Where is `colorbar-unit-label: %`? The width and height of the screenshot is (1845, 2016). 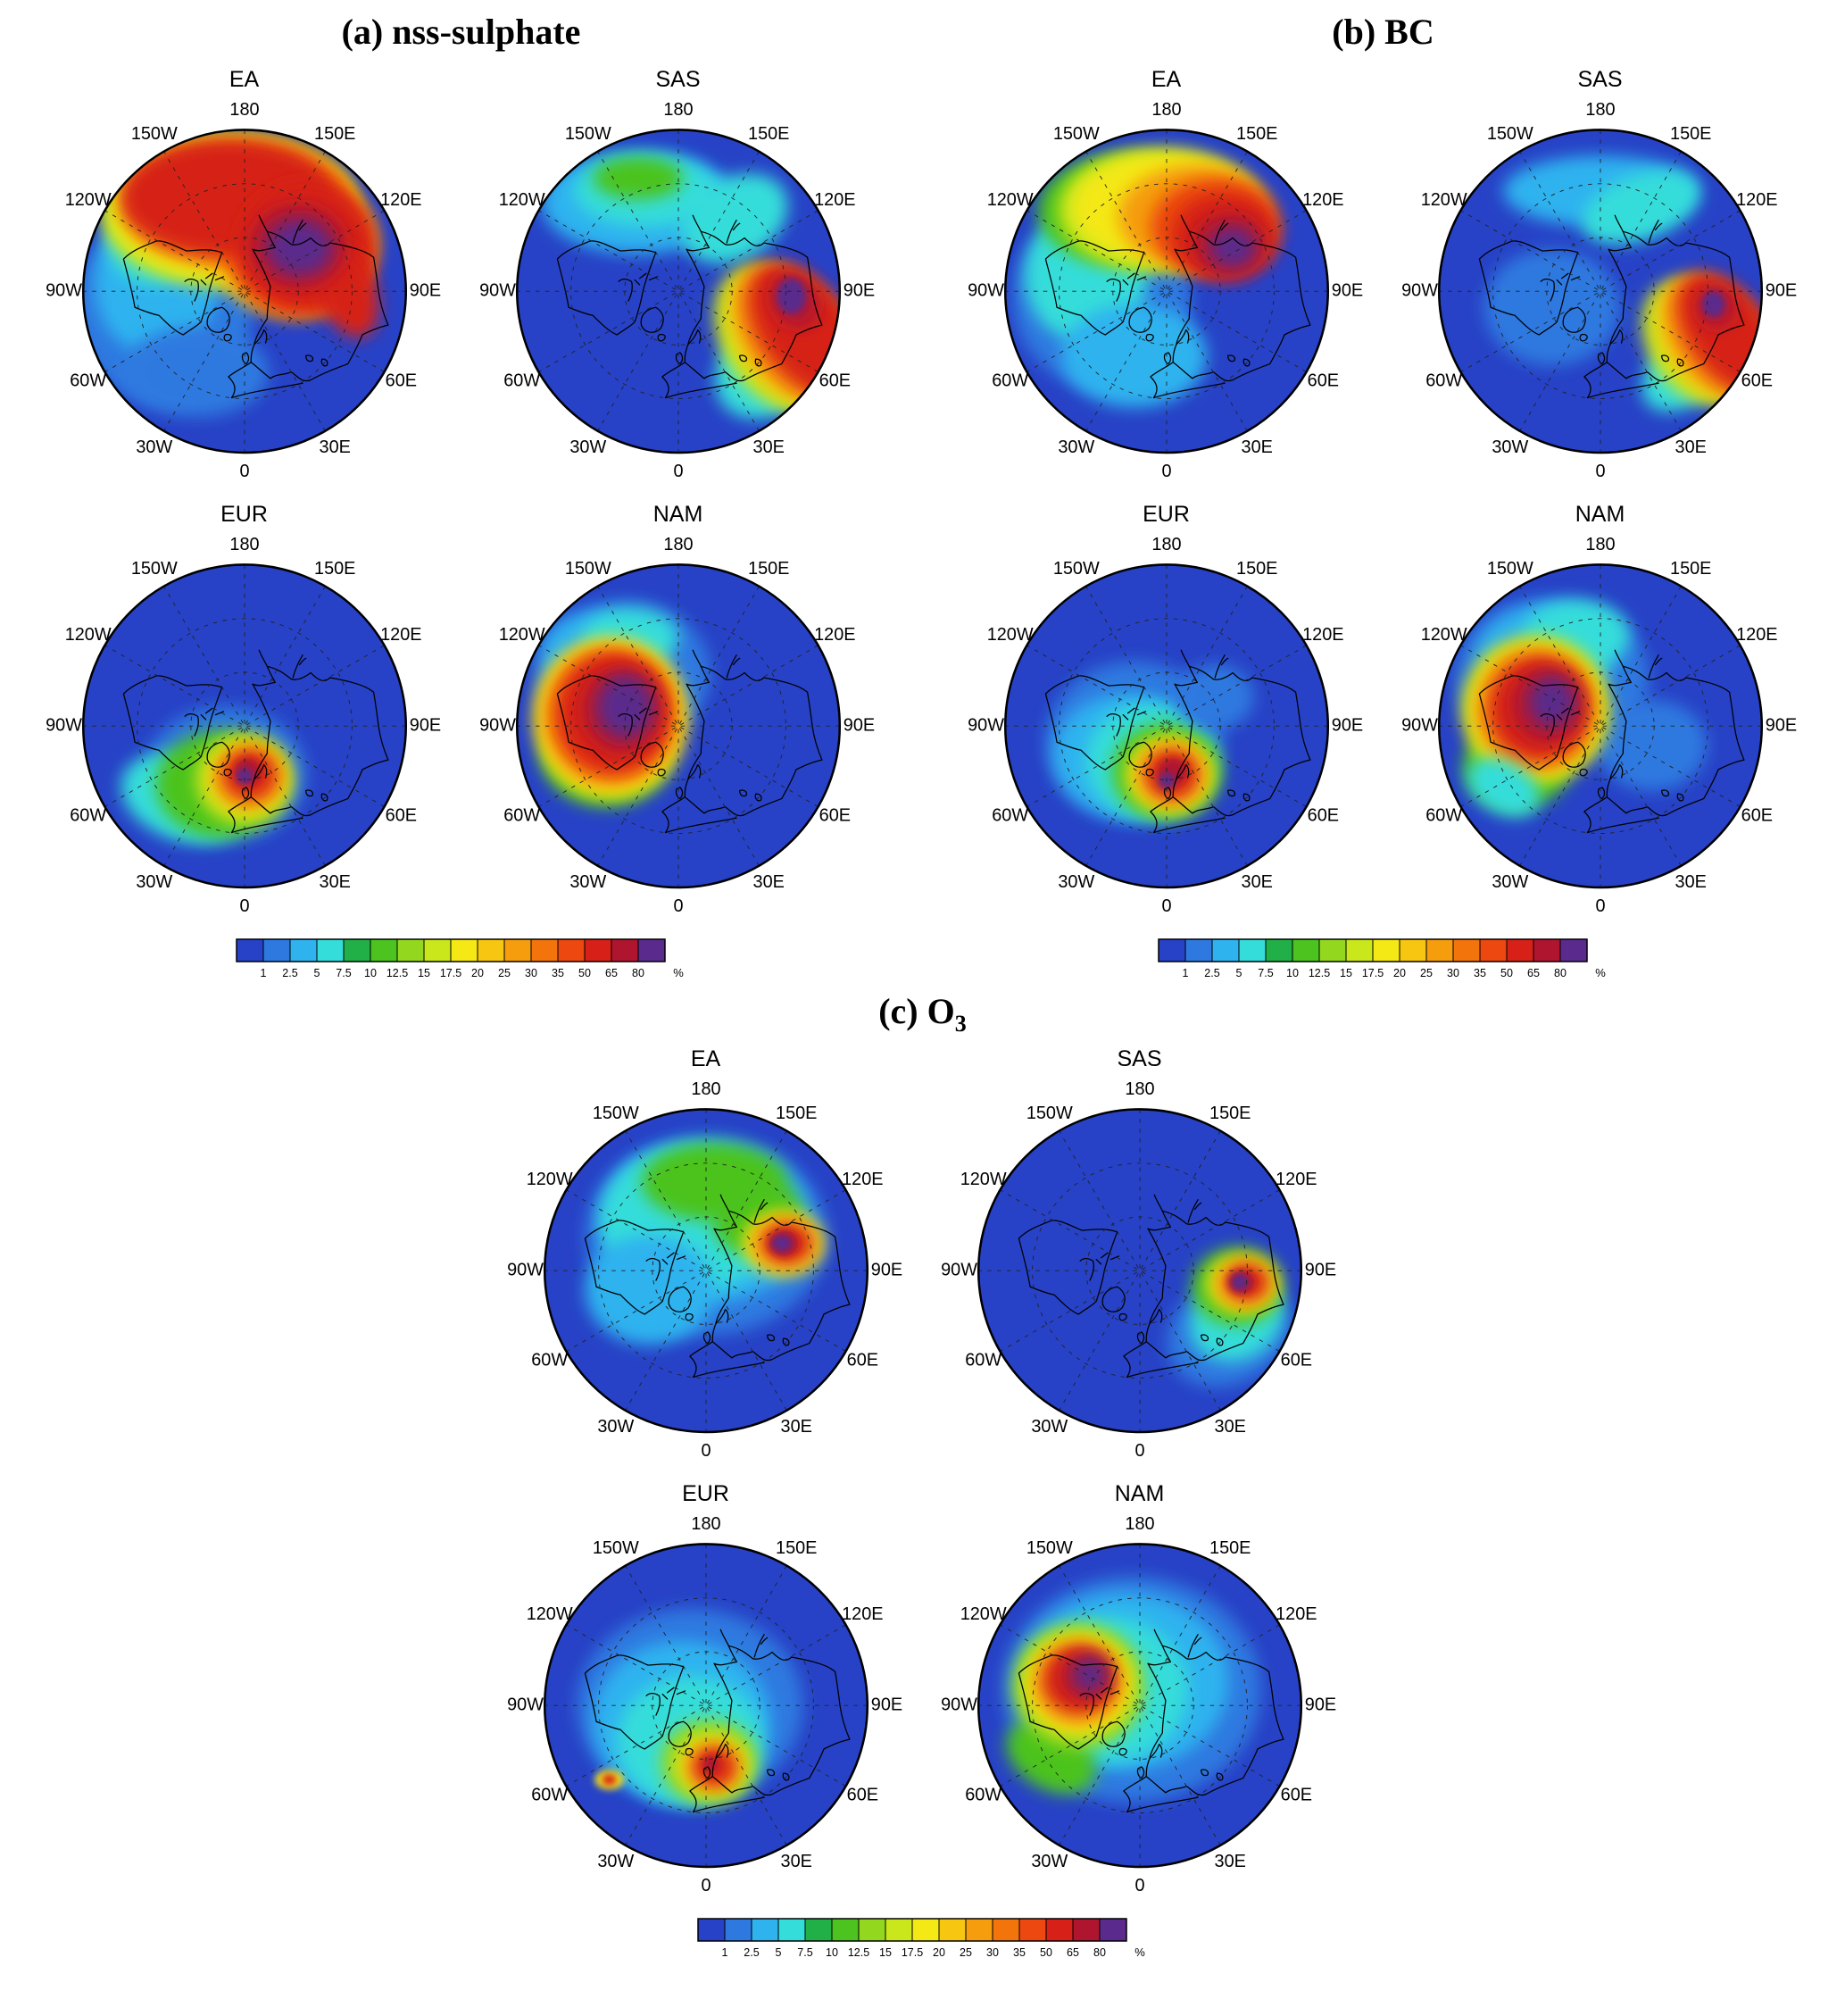 colorbar-unit-label: % is located at coordinates (1139, 1952).